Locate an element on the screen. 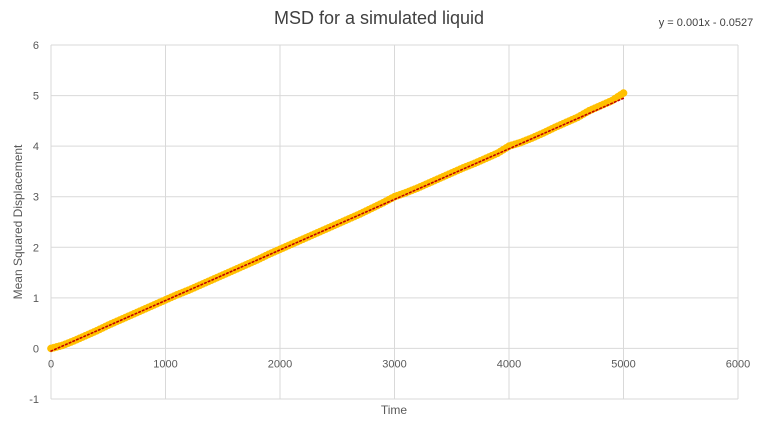 The image size is (758, 427). y-tick-label: 5 is located at coordinates (36, 97).